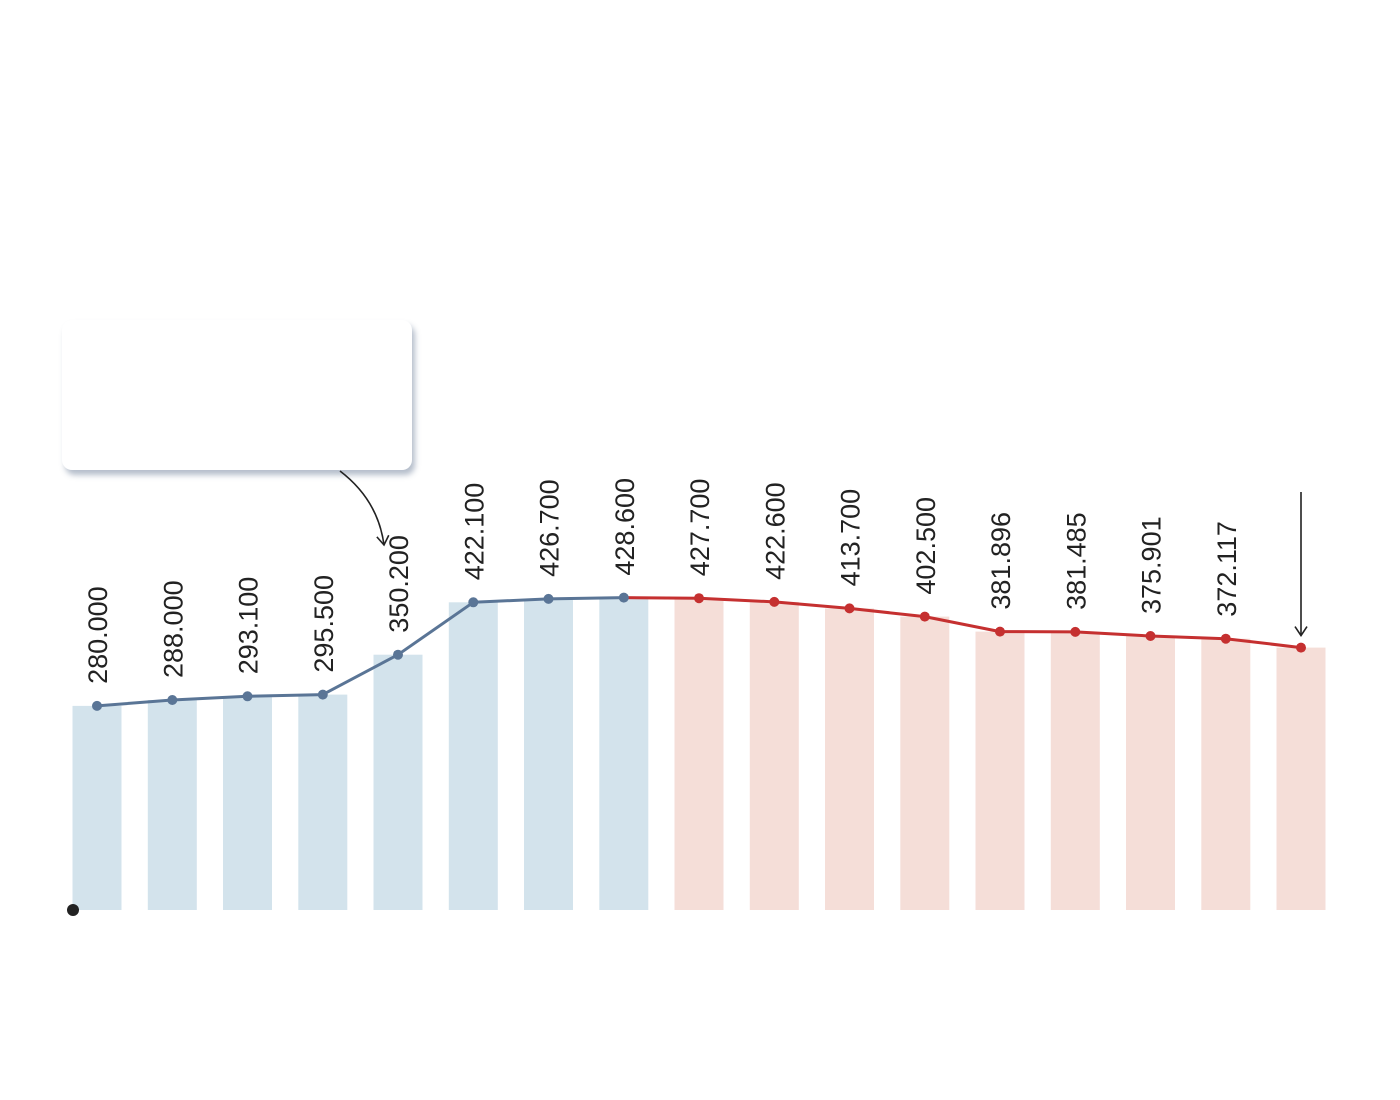  I want to click on data-label: 288.000, so click(173, 629).